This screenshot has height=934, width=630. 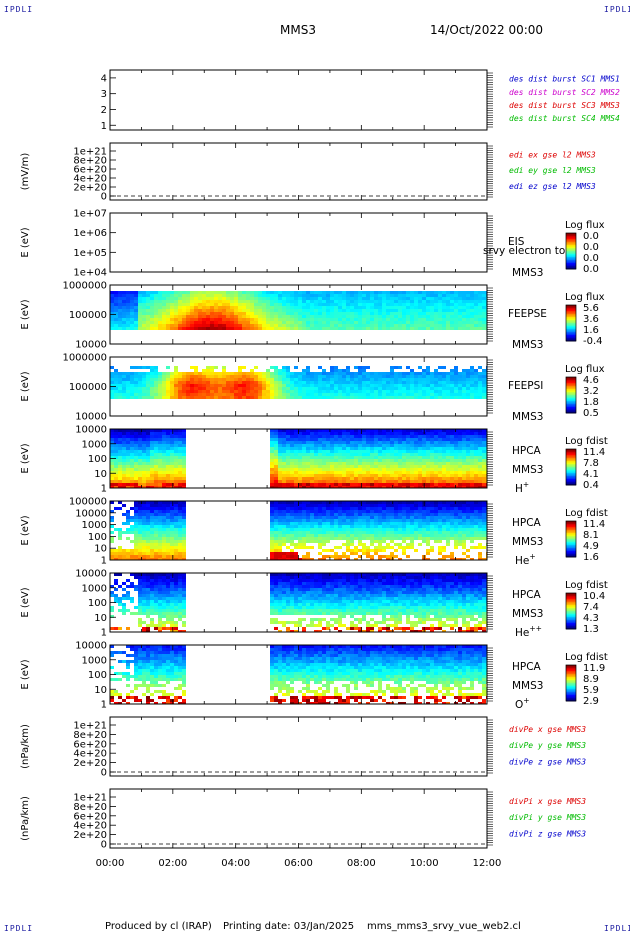 What do you see at coordinates (547, 817) in the screenshot?
I see `legend-entry: divPi y gse MMS3` at bounding box center [547, 817].